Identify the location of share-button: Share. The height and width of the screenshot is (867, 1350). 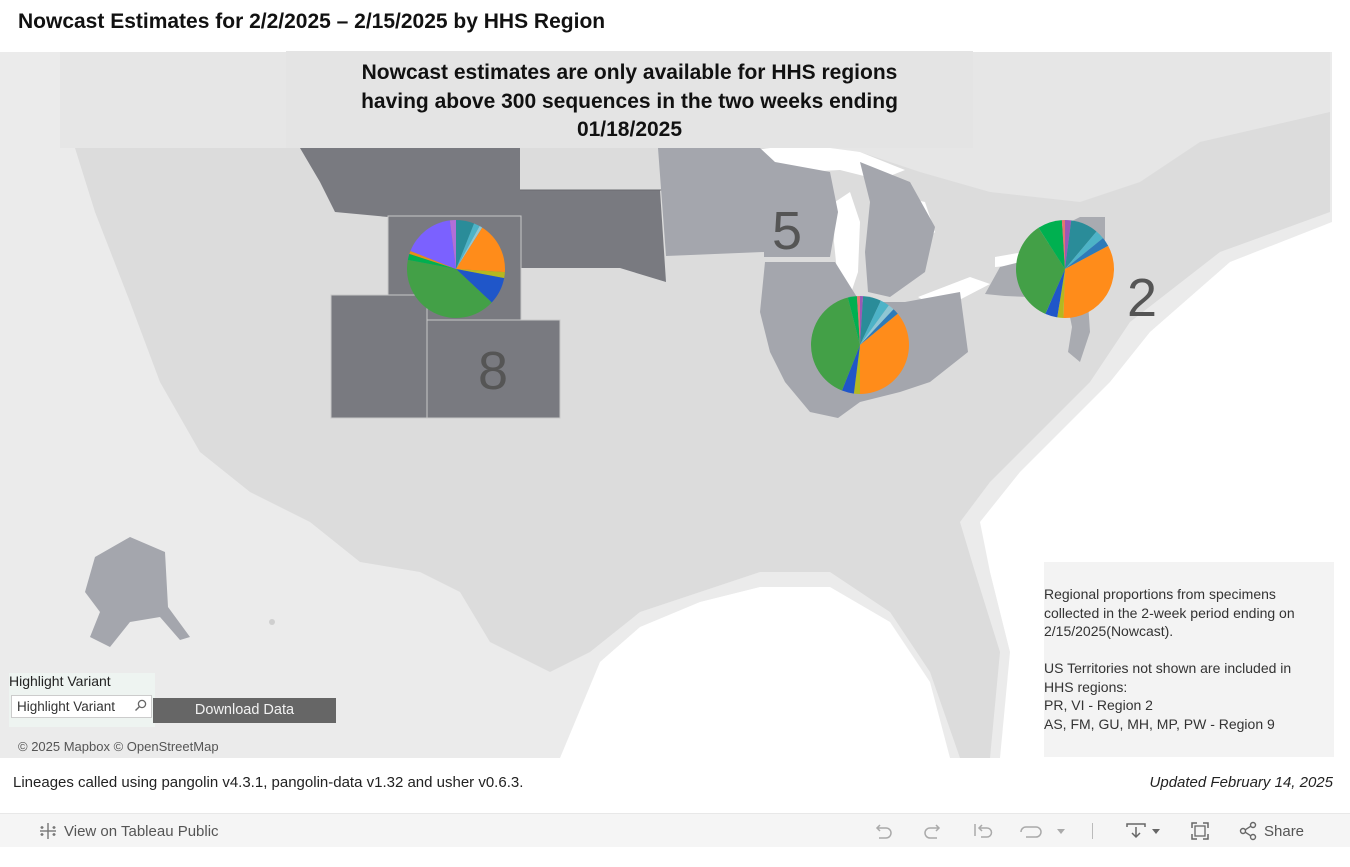
(1271, 831).